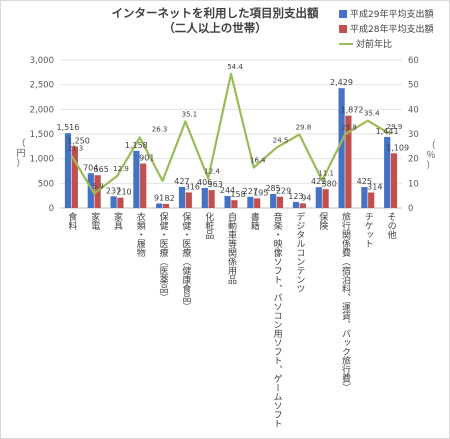 The width and height of the screenshot is (450, 439). Describe the element at coordinates (123, 192) in the screenshot. I see `bar-label-h28: 210` at that location.